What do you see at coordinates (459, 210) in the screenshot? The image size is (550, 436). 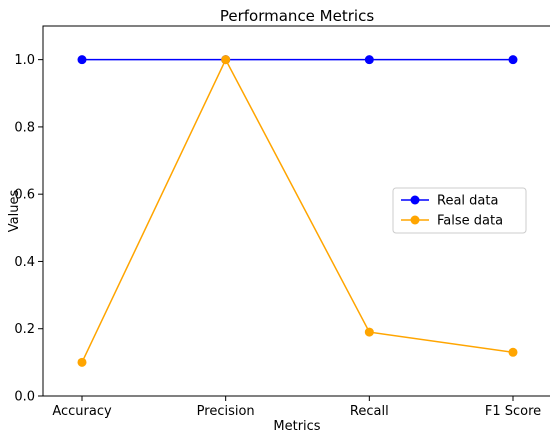 I see `legend: Real data False data` at bounding box center [459, 210].